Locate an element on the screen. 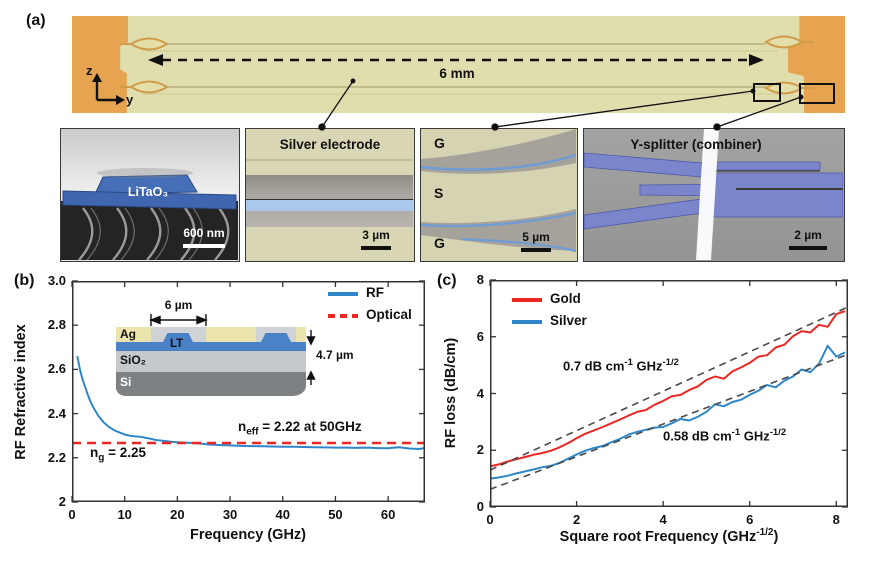 The height and width of the screenshot is (561, 870). b-xtick-30: 30 is located at coordinates (230, 514).